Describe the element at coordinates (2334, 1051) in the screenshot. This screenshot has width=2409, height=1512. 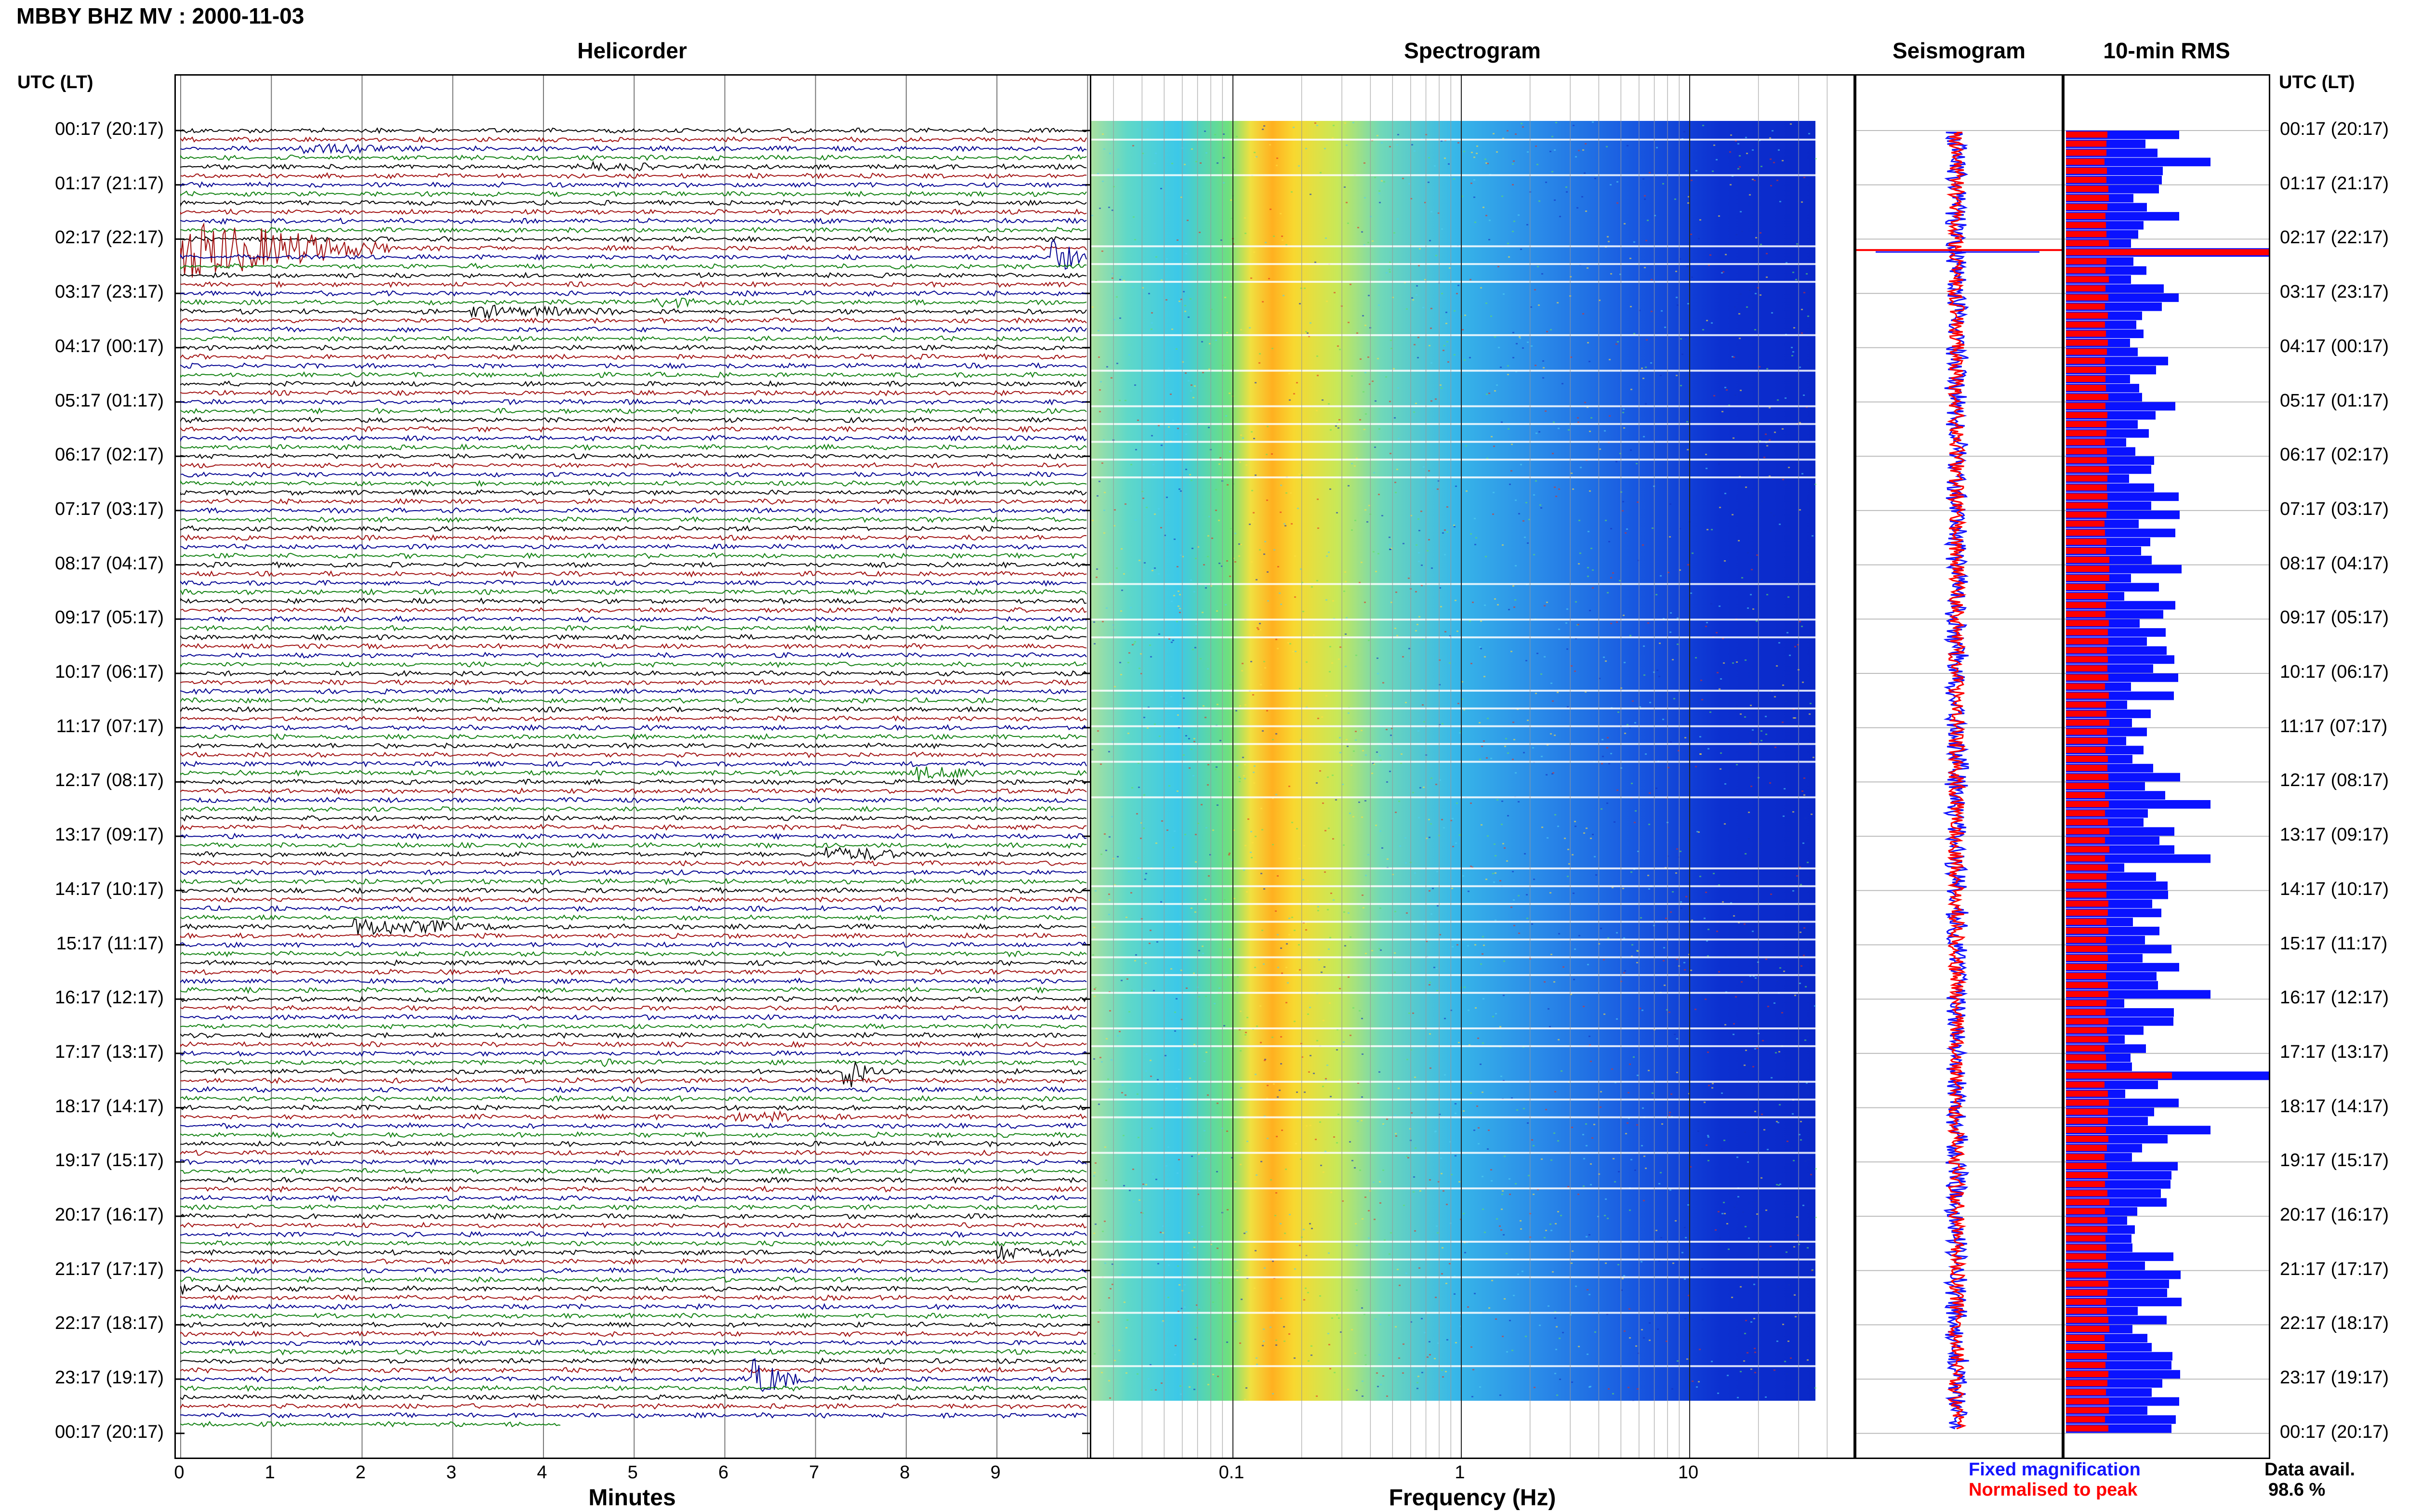
I see `right-time-label: 17:17 (13:17)` at that location.